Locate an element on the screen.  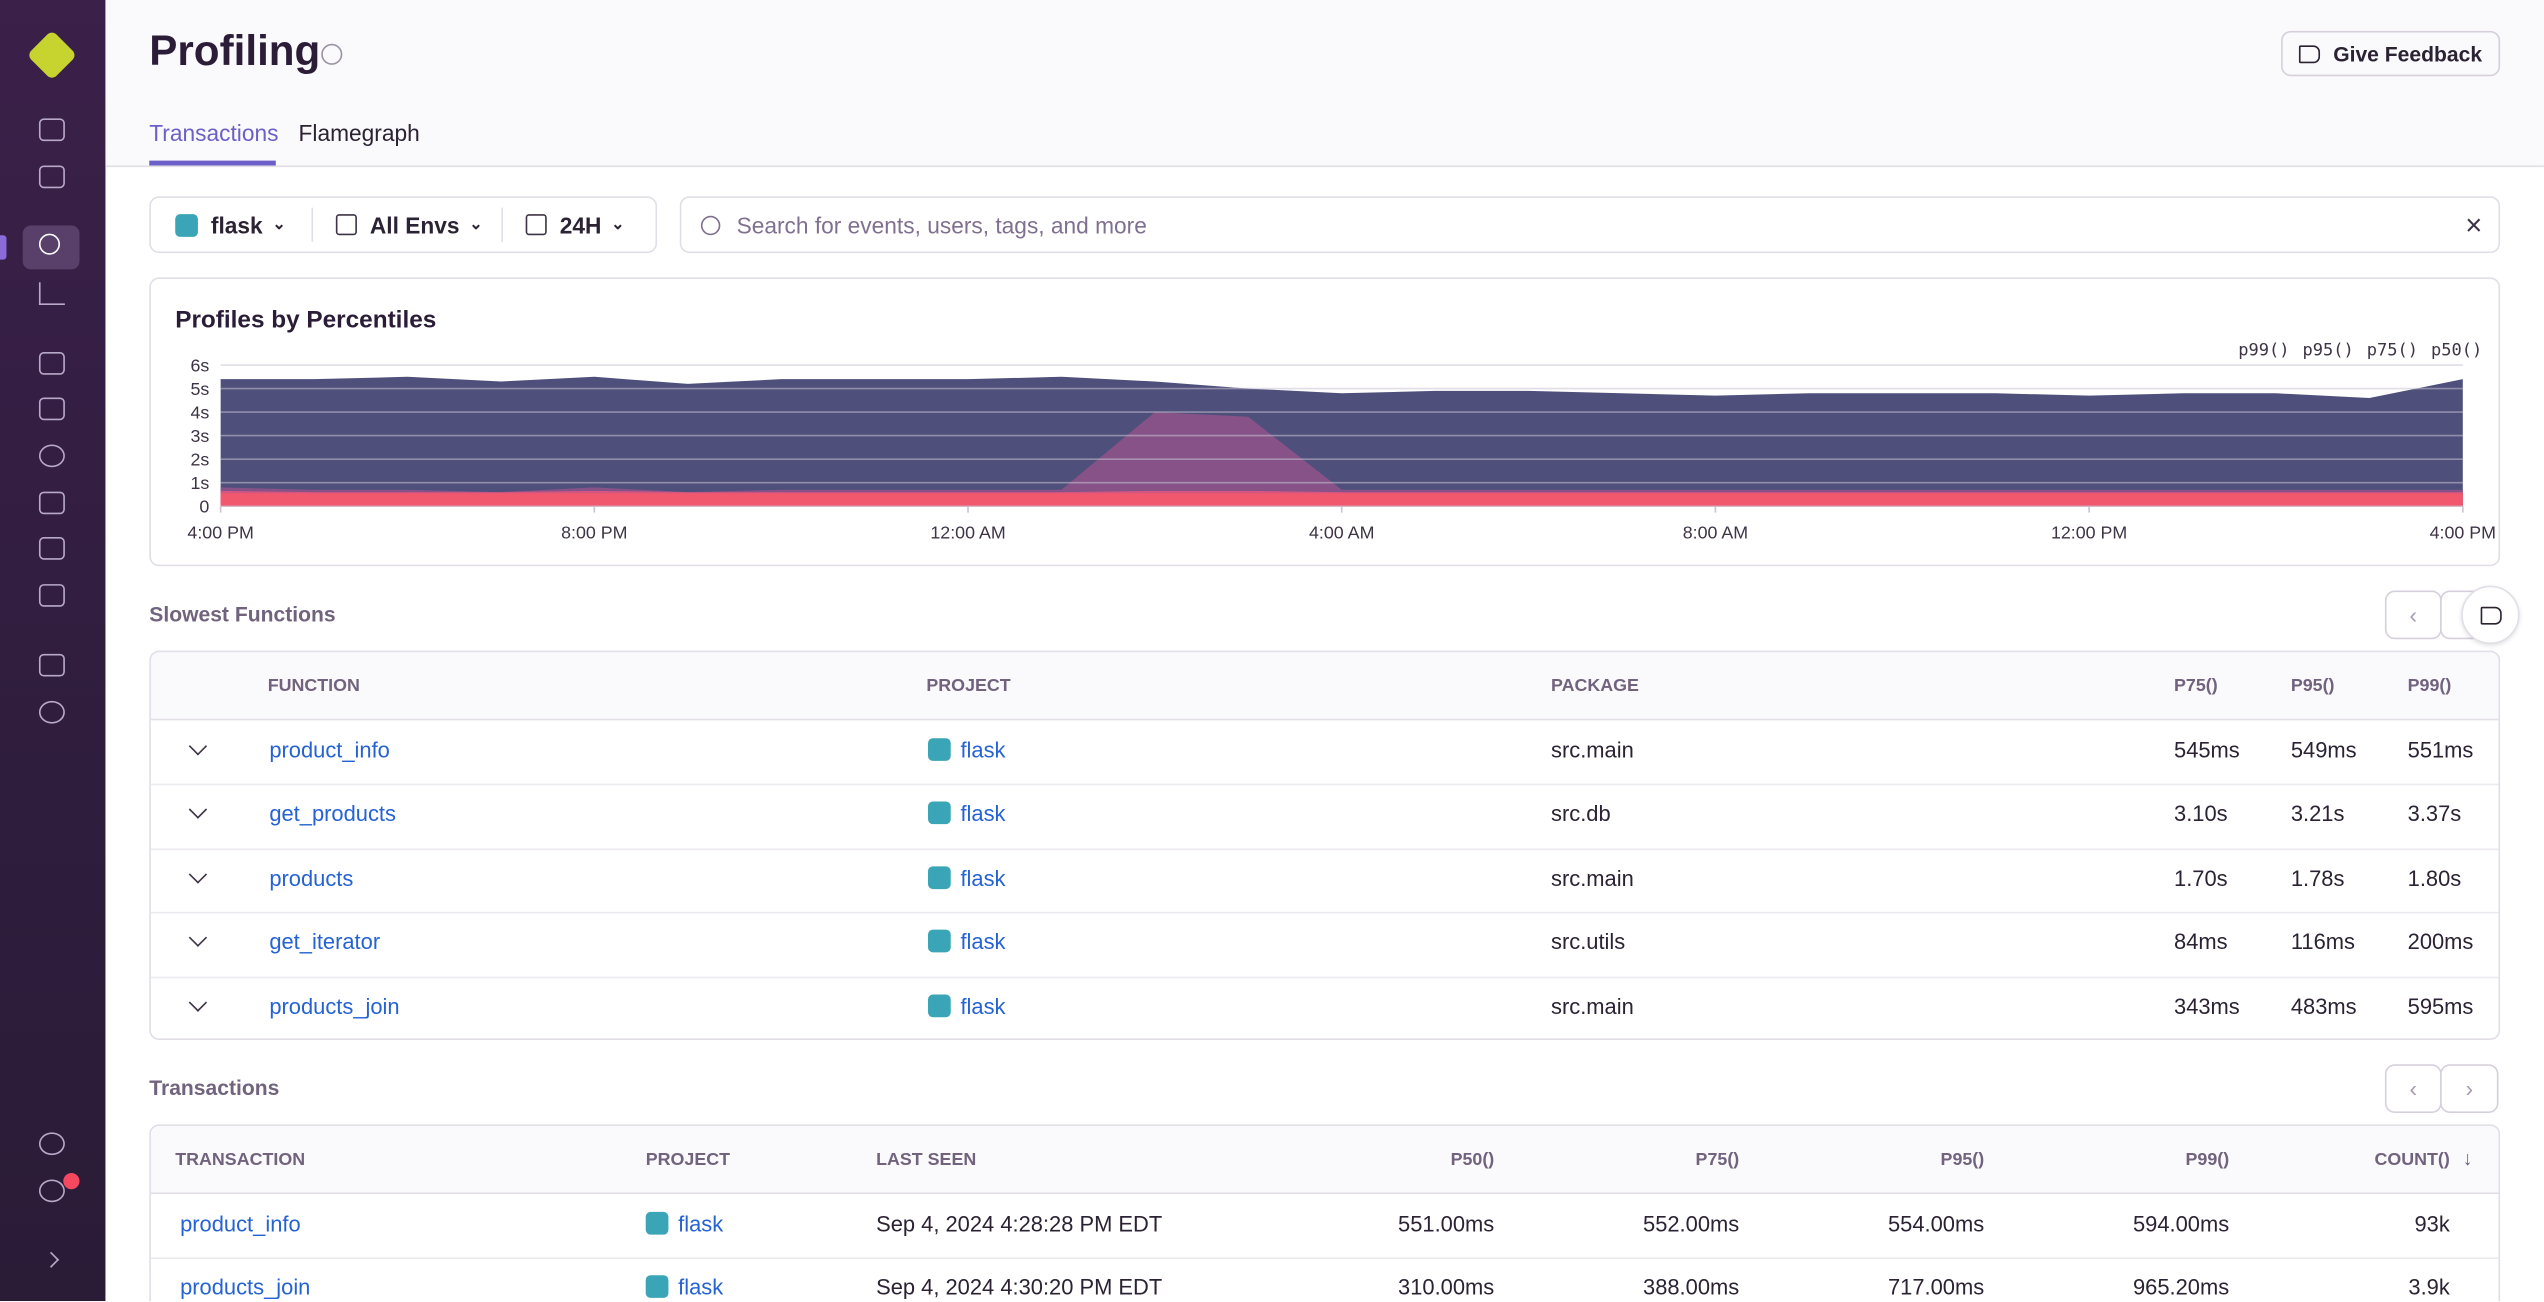
nav-alerts is located at coordinates (51, 503).